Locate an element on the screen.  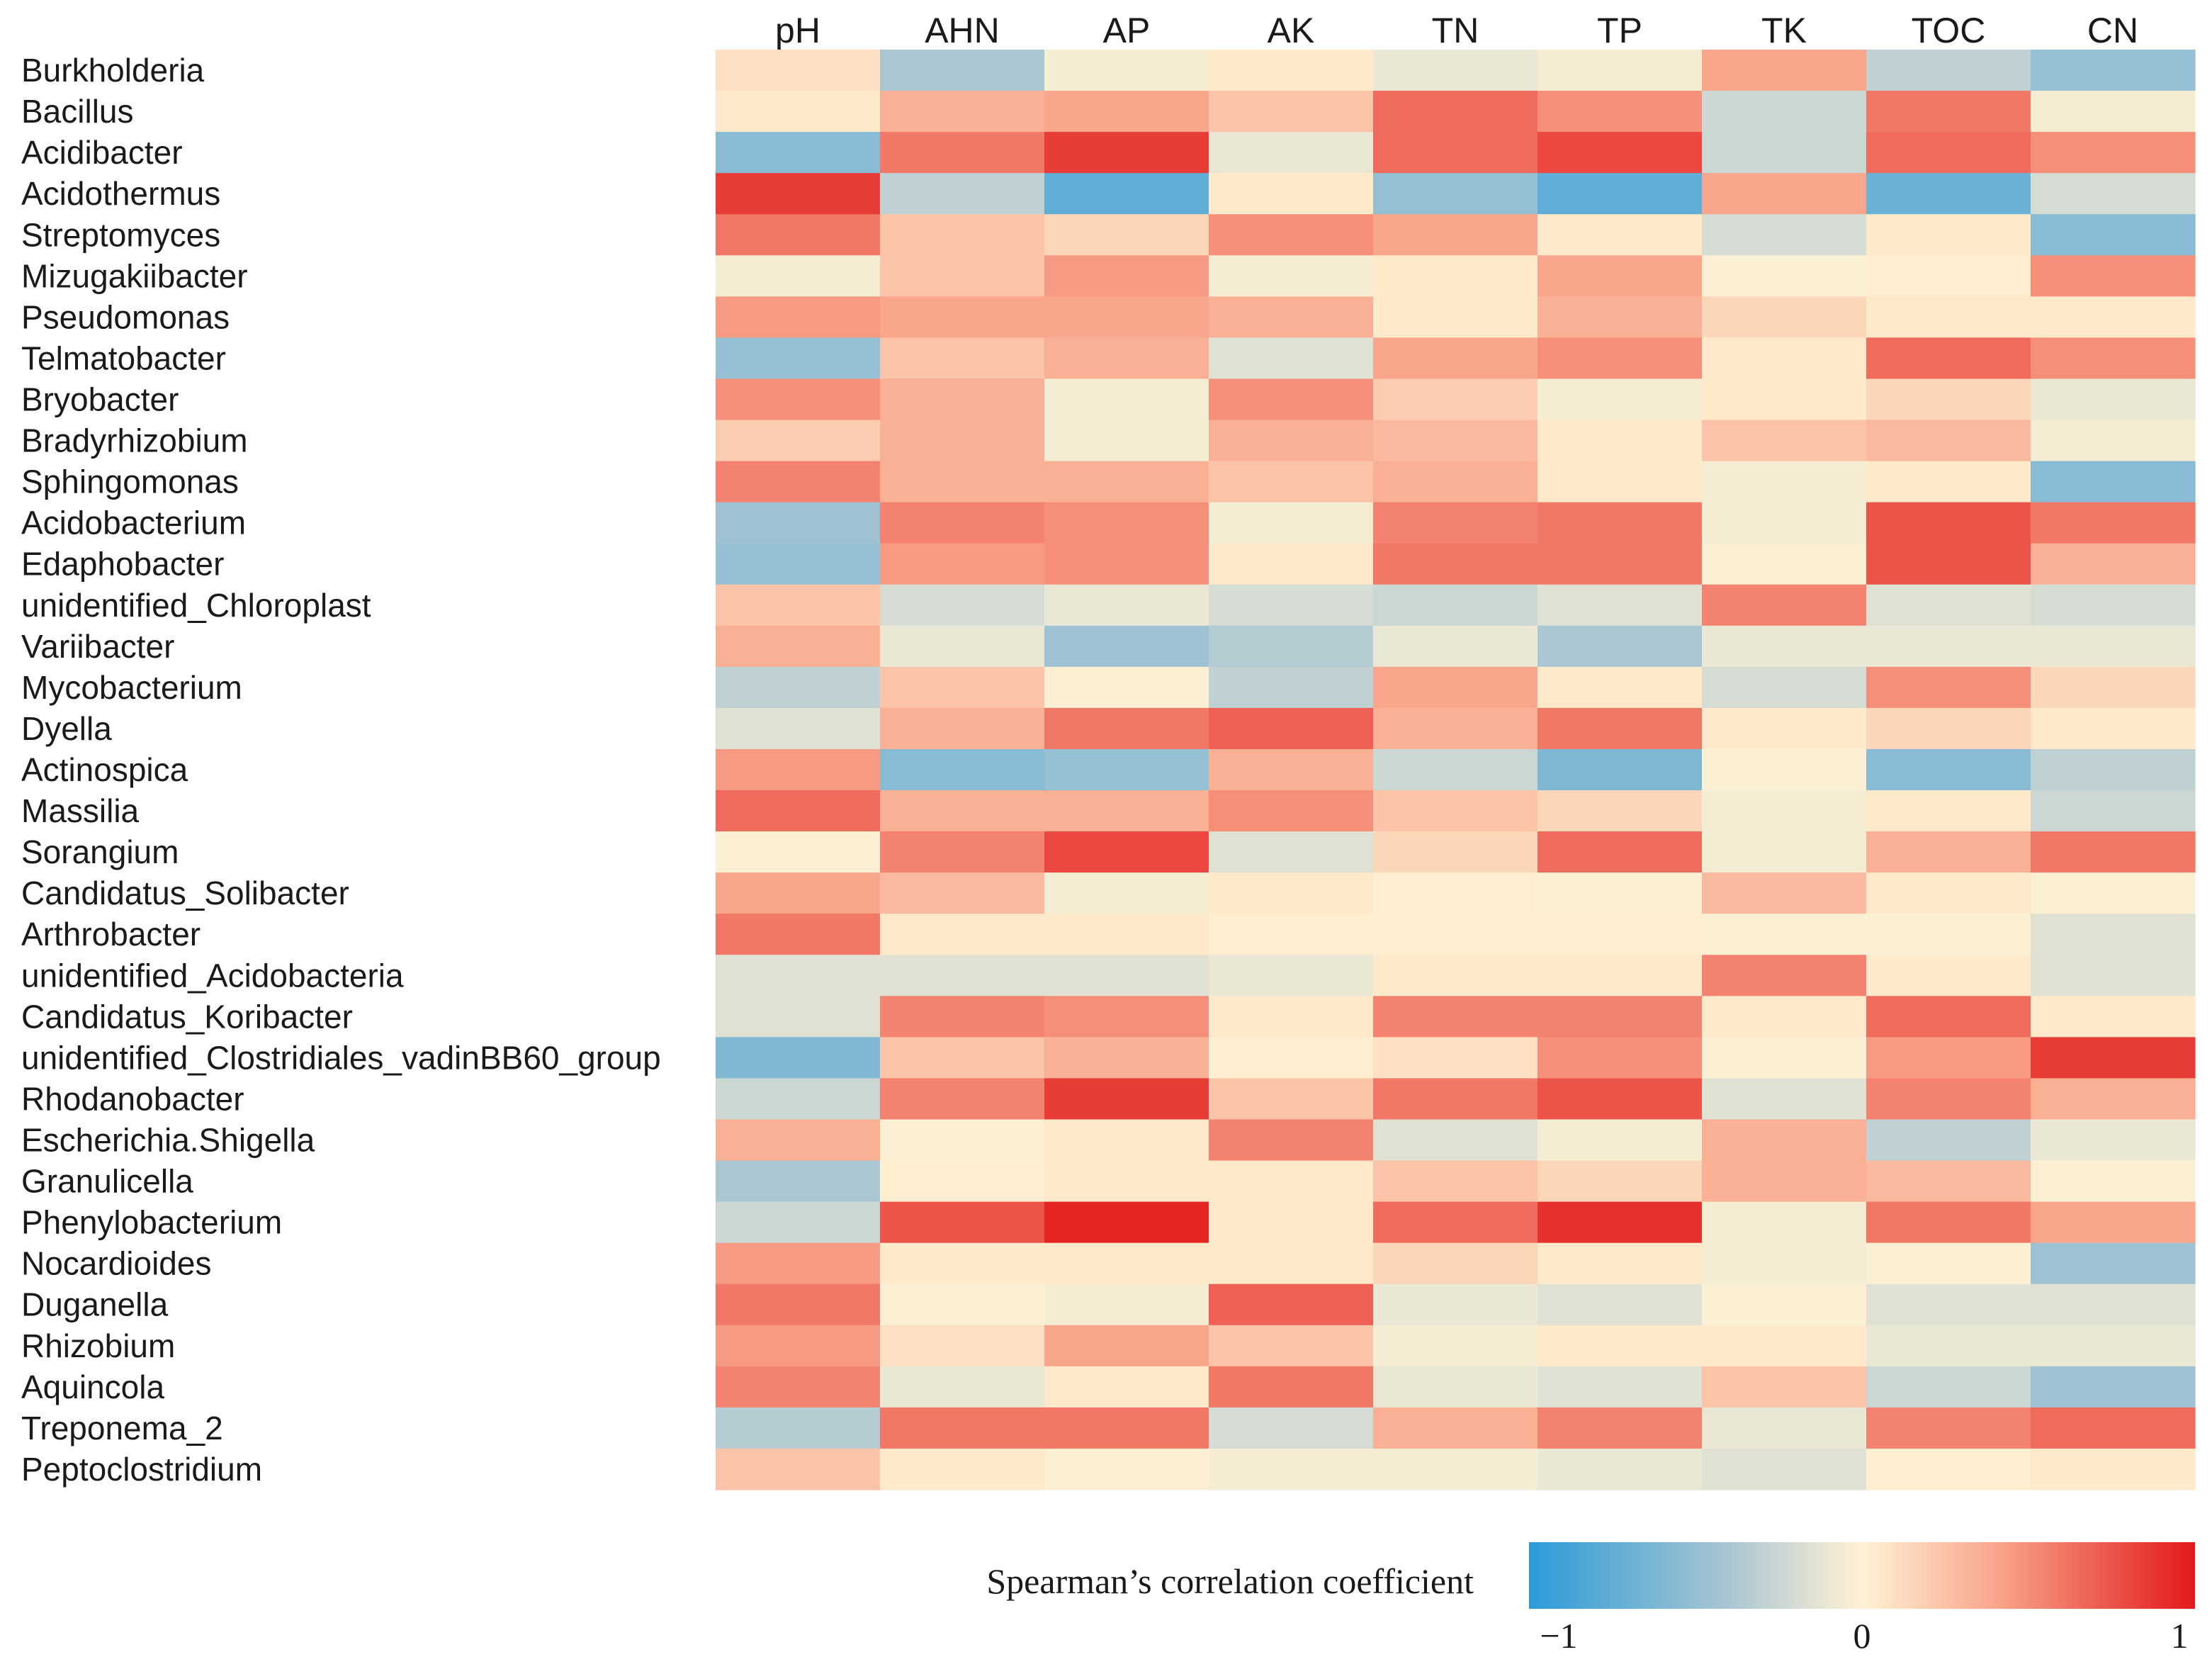
row-label: Phenylobacterium is located at coordinates (151, 1222).